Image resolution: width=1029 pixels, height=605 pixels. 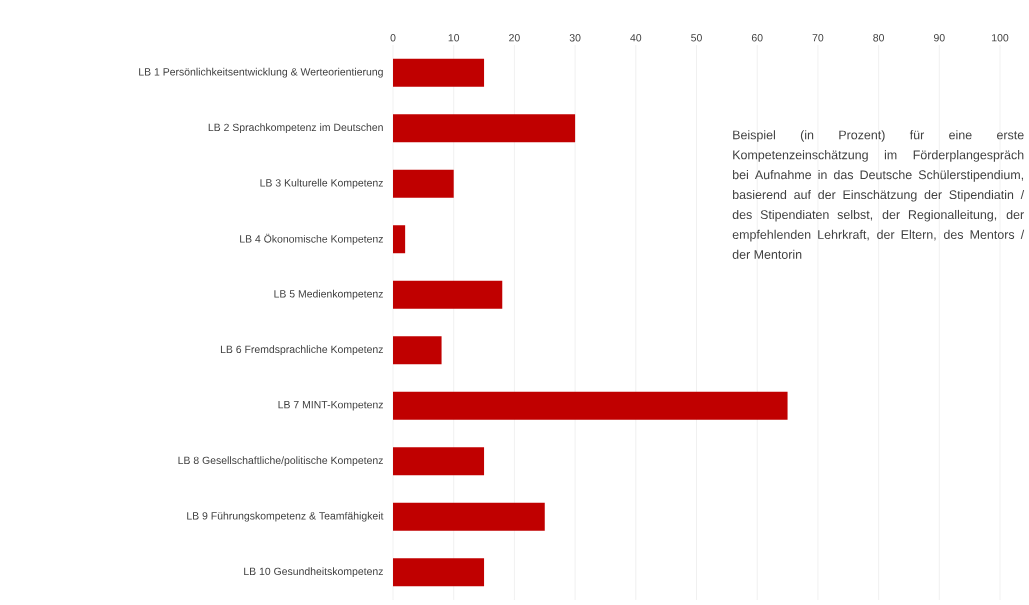 I want to click on y-tick-label: LB 8 Gesellschaftliche/politische Kompetenz, so click(x=280, y=461).